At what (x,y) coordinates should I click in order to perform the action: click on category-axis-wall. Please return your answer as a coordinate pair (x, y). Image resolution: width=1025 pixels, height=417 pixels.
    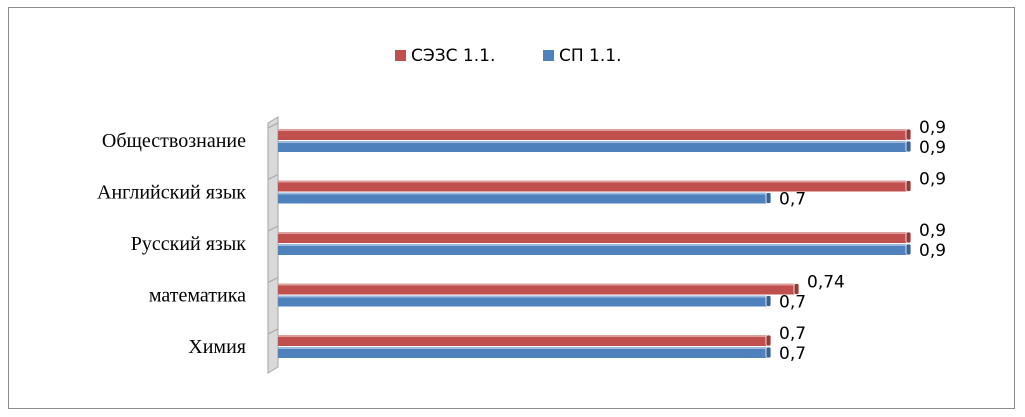
    Looking at the image, I should click on (273, 245).